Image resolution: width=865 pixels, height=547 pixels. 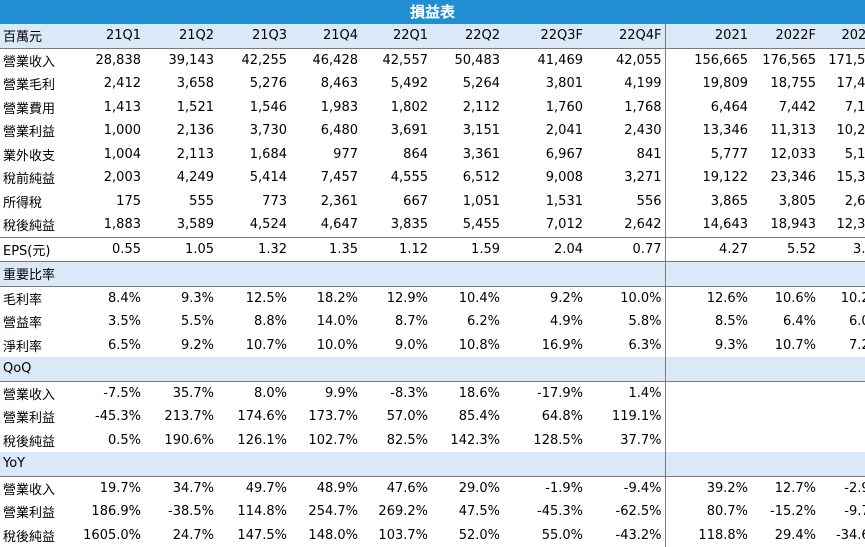 What do you see at coordinates (33, 60) in the screenshot?
I see `row-label: 營業收入` at bounding box center [33, 60].